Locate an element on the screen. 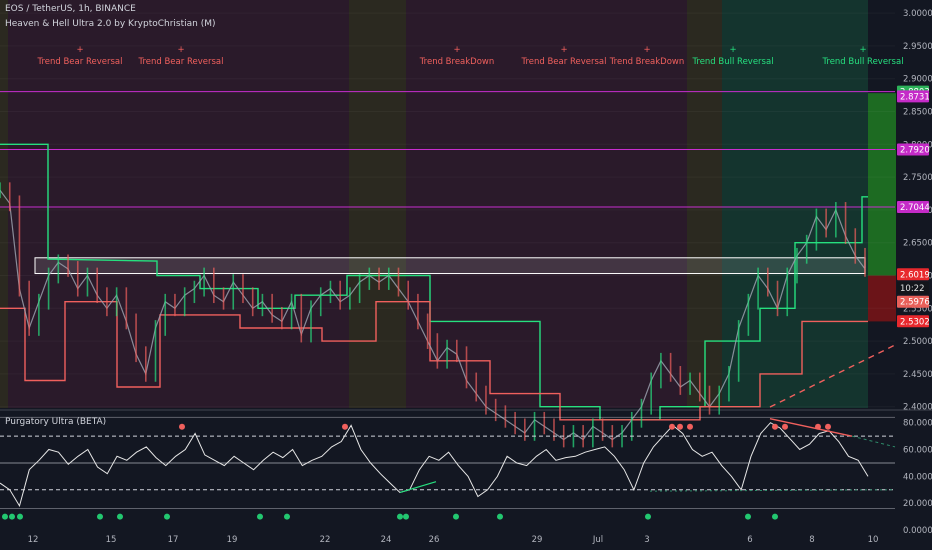 The width and height of the screenshot is (932, 550). price-label-magenta: 2.7920 is located at coordinates (913, 149).